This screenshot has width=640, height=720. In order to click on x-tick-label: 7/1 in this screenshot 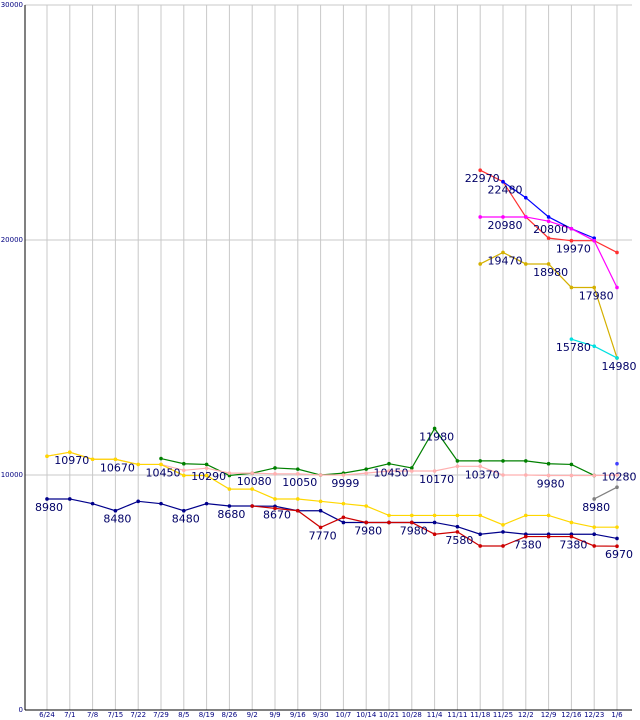, I will do `click(69, 715)`.